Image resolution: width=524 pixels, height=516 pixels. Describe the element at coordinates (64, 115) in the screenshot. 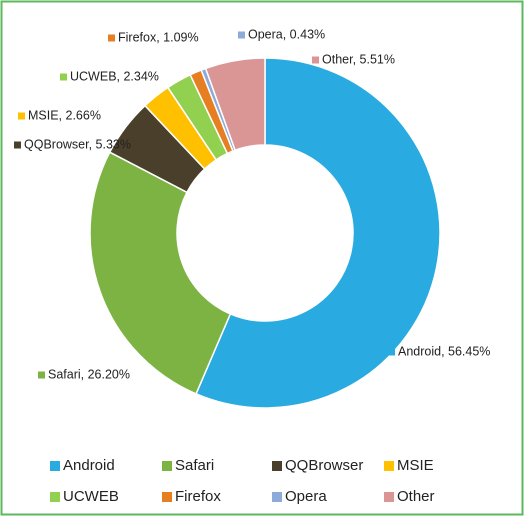

I see `data-label: MSIE, 2.66%` at that location.